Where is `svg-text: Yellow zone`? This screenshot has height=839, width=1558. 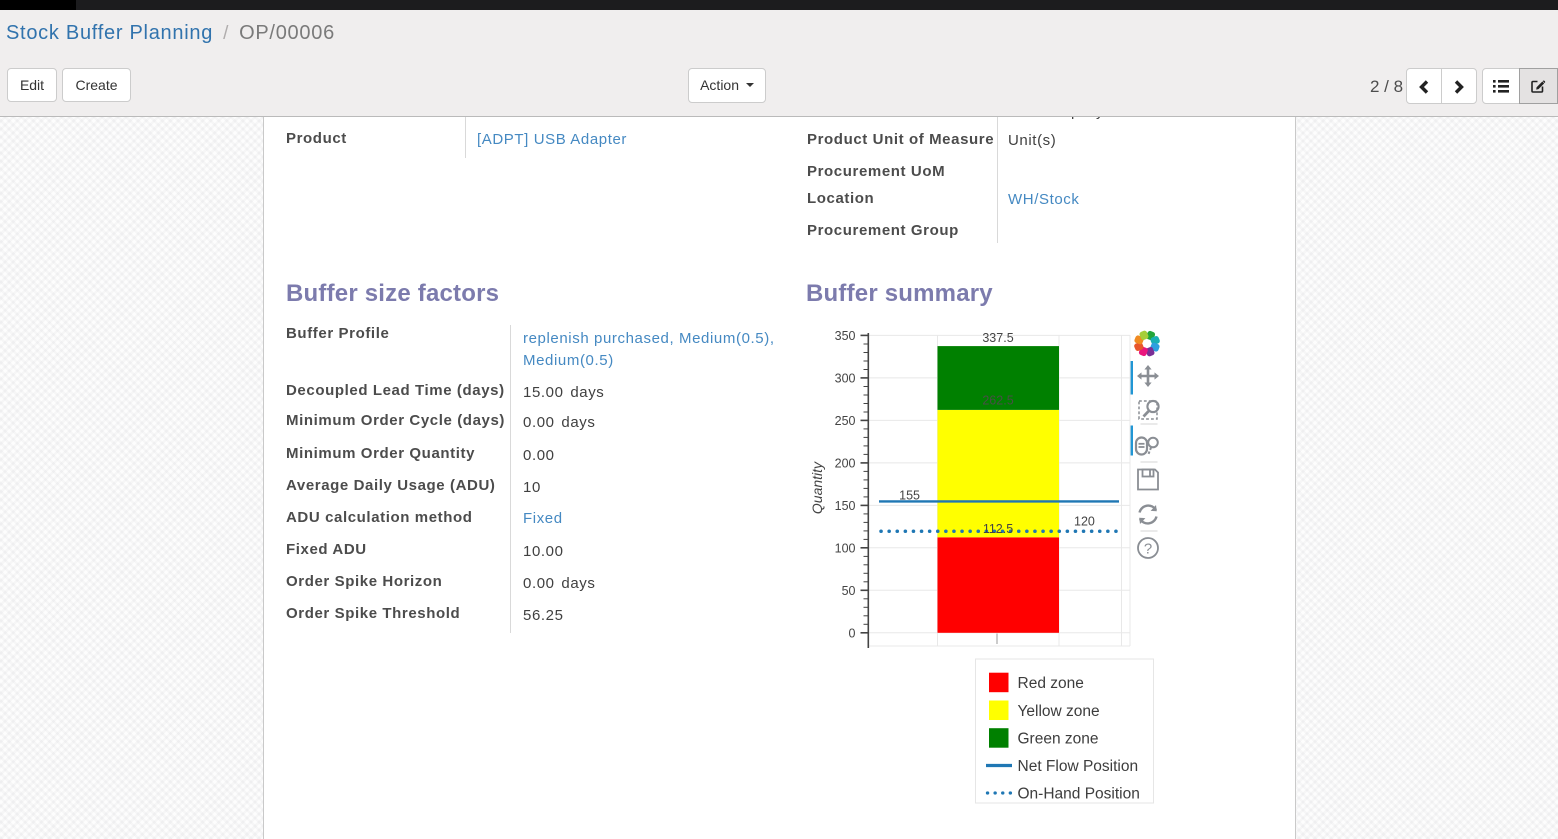 svg-text: Yellow zone is located at coordinates (1059, 711).